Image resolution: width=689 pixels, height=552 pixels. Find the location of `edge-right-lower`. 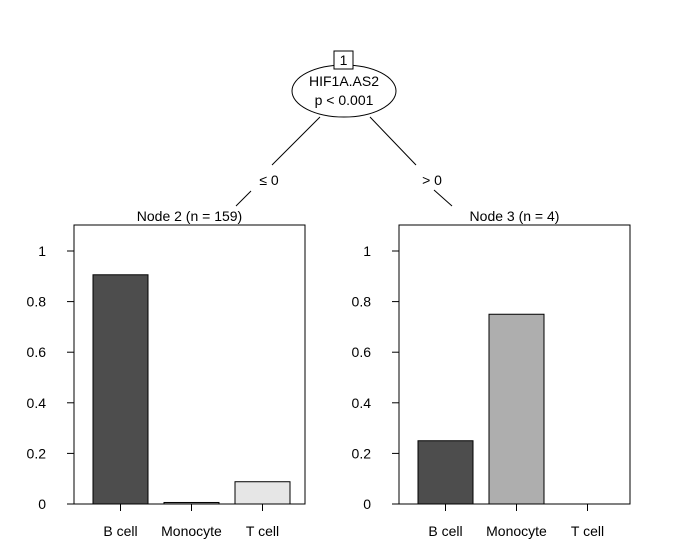

edge-right-lower is located at coordinates (443, 198).